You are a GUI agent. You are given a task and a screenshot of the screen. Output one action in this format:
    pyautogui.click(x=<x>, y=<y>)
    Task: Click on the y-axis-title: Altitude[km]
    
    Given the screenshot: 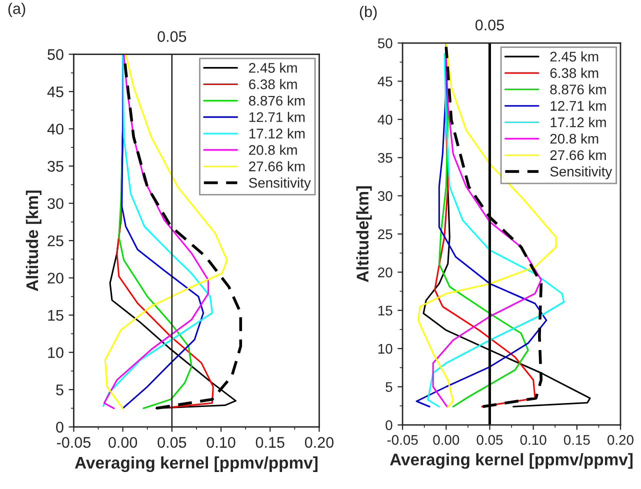 What is the action you would take?
    pyautogui.click(x=364, y=234)
    